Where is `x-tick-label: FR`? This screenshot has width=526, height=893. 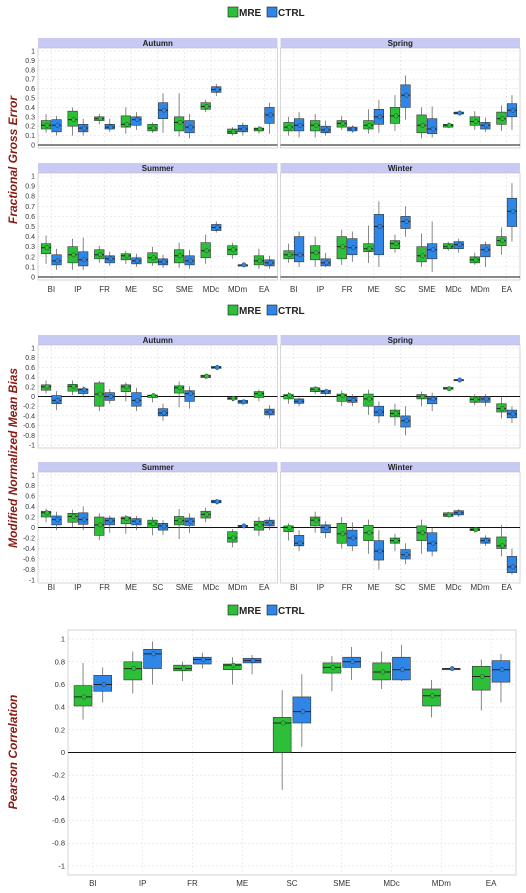
x-tick-label: FR is located at coordinates (104, 587).